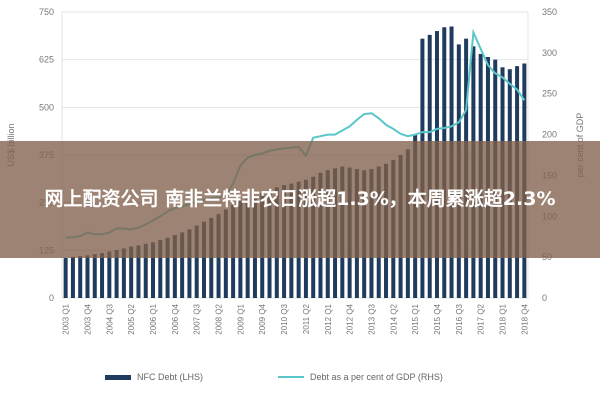 This screenshot has width=600, height=400. I want to click on y-tick-label: 500, so click(46, 107).